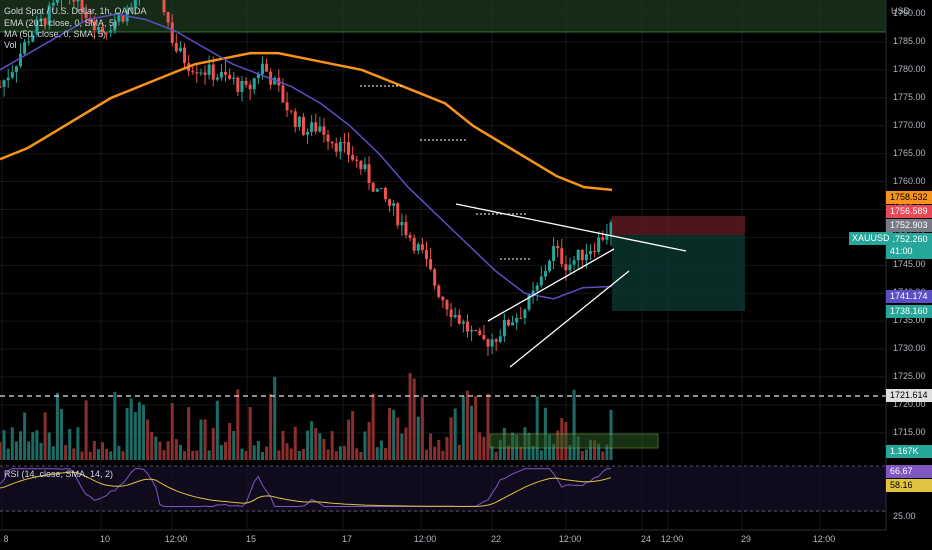  Describe the element at coordinates (55, 34) in the screenshot. I see `ma-legend: MA (50, close, 0, SMA, 5)` at that location.